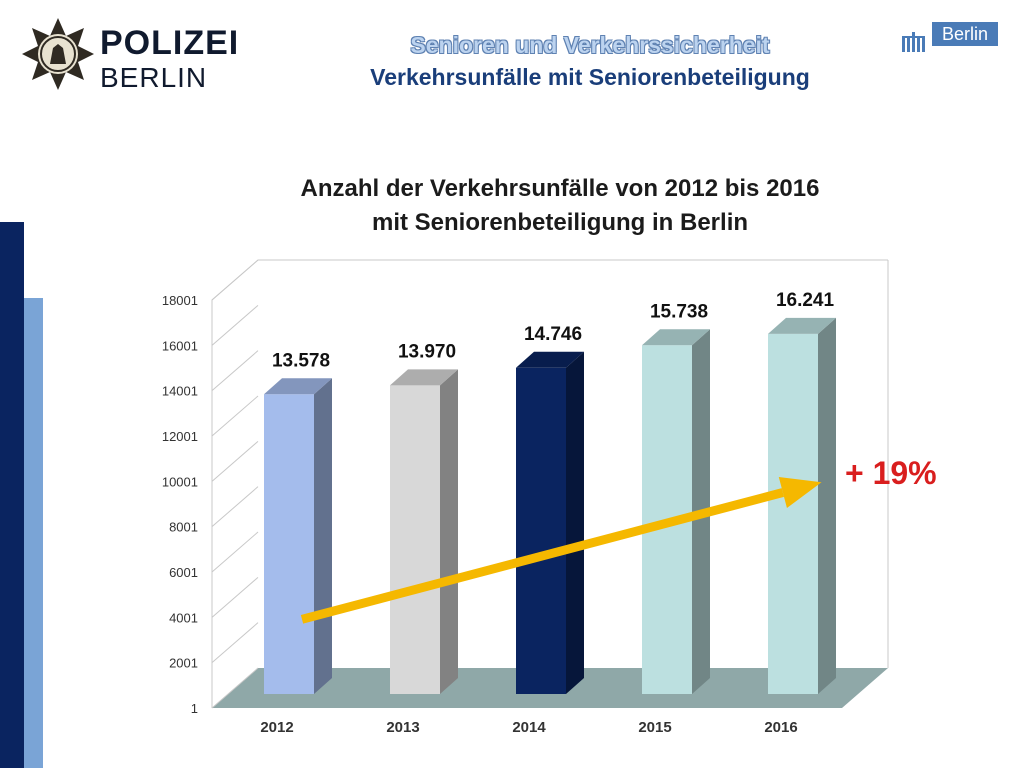 The height and width of the screenshot is (768, 1024). What do you see at coordinates (301, 360) in the screenshot?
I see `bar-data-label: 13.578` at bounding box center [301, 360].